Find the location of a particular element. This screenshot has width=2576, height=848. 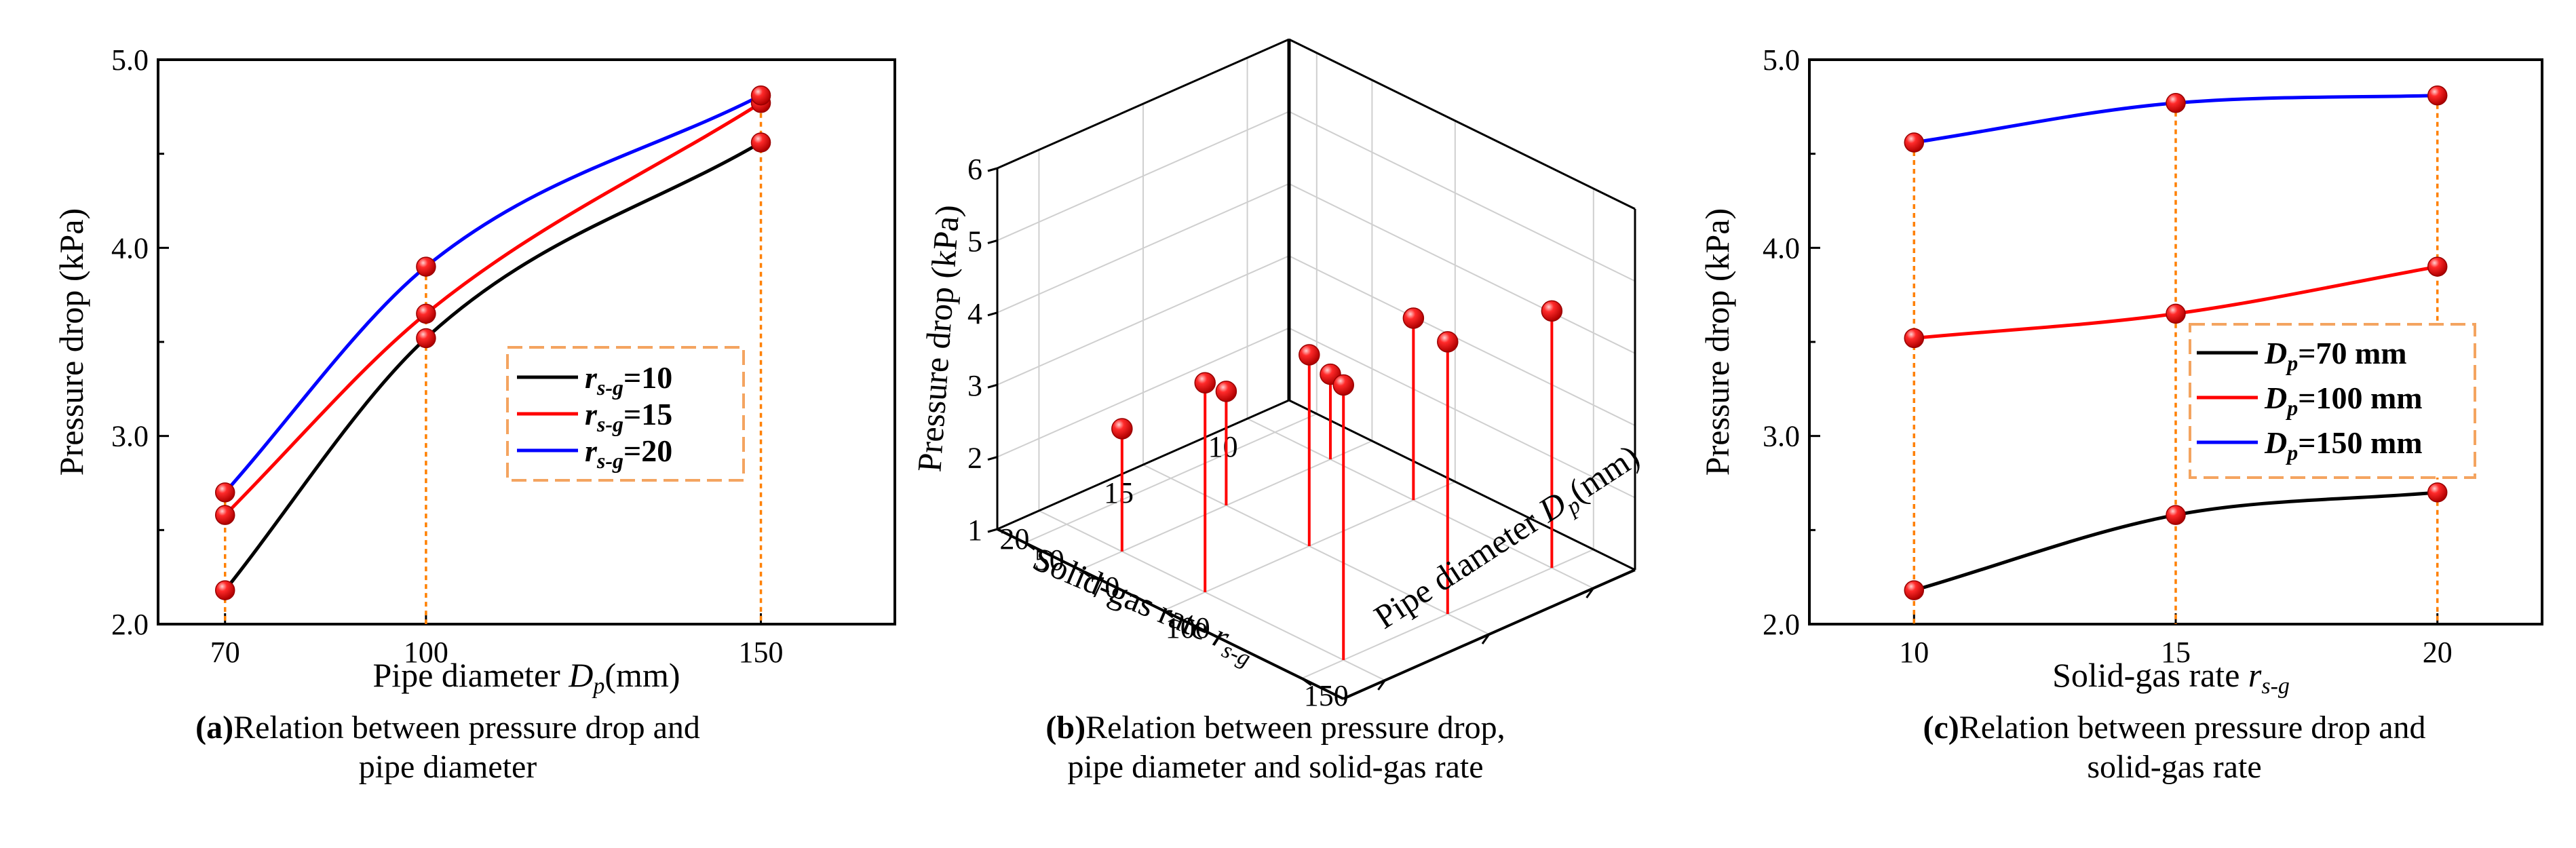

y-tick-label: 3.0 is located at coordinates (130, 436).